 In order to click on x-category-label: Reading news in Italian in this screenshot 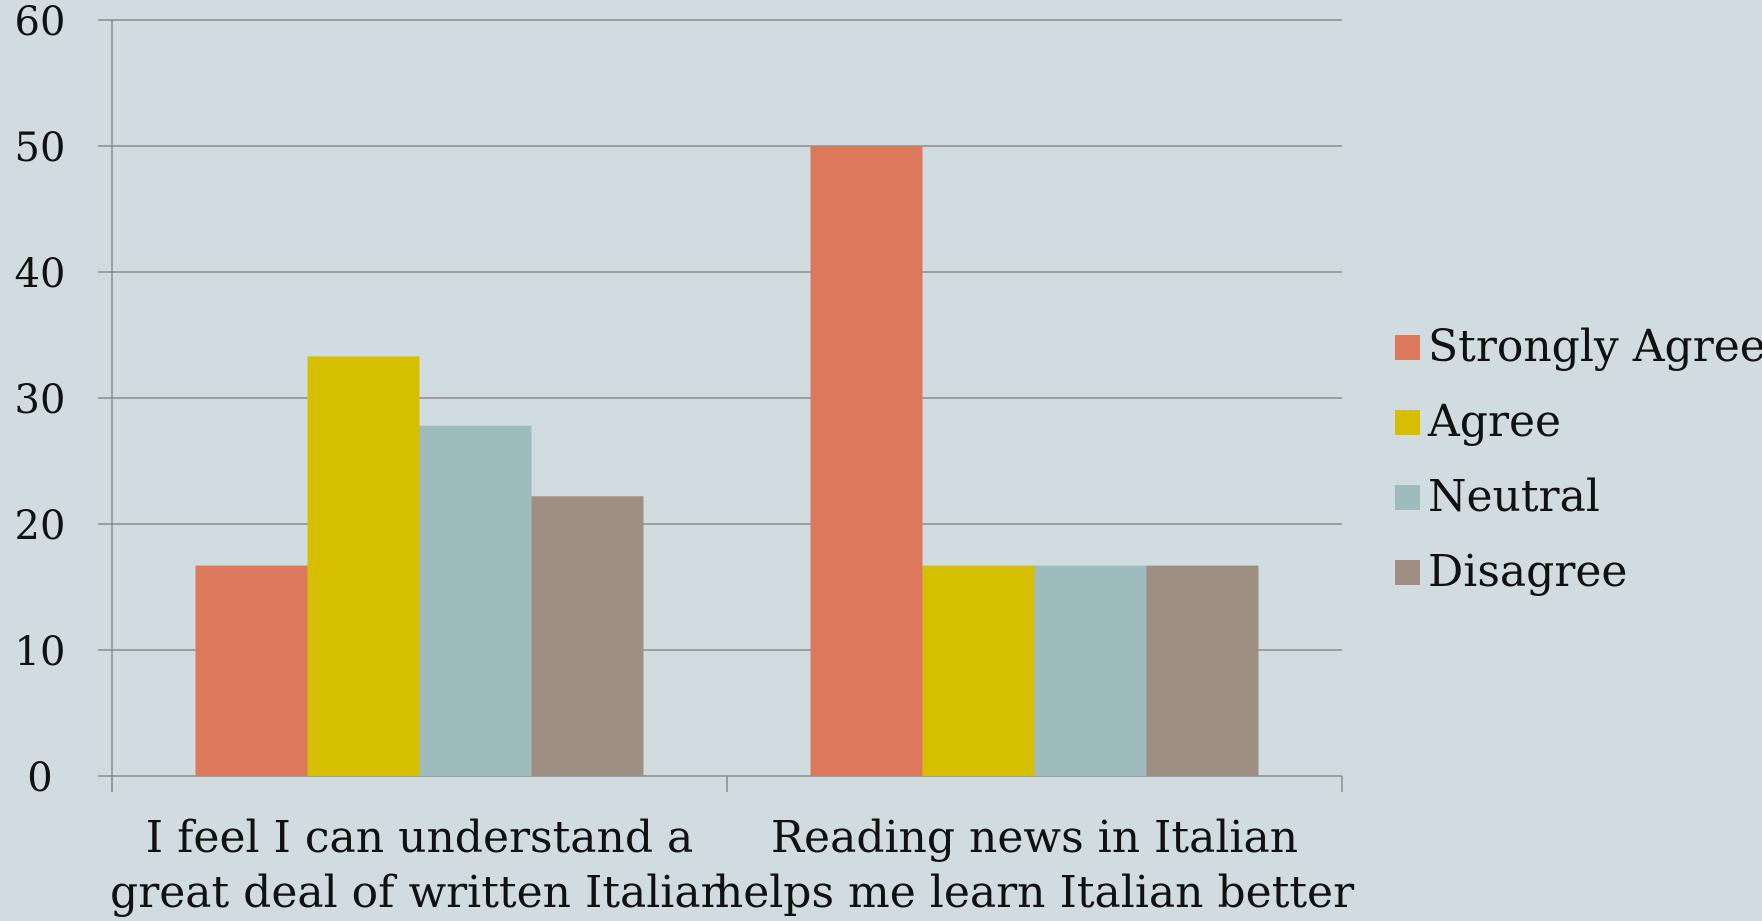, I will do `click(1034, 837)`.